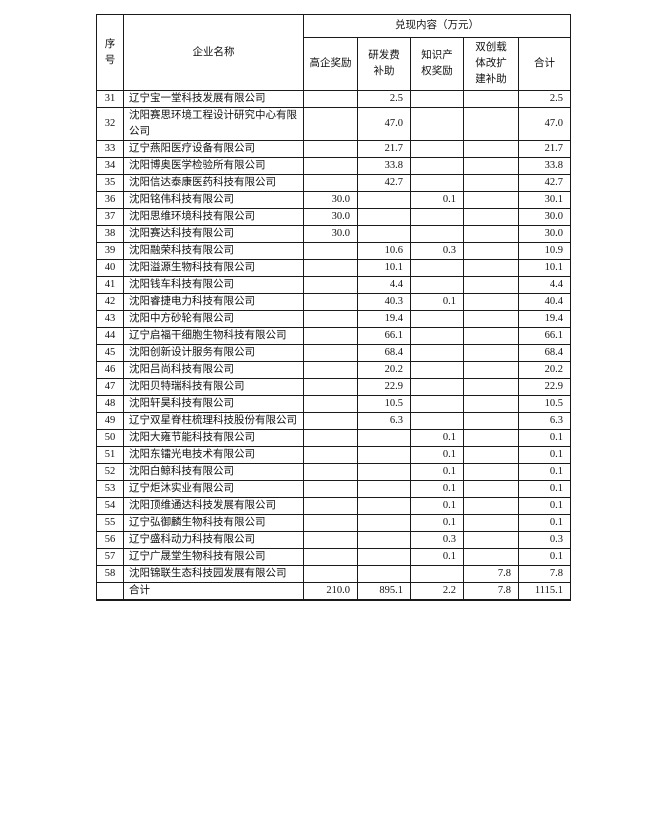 This screenshot has height=832, width=666. I want to click on value-cell-4: 19.4, so click(544, 319).